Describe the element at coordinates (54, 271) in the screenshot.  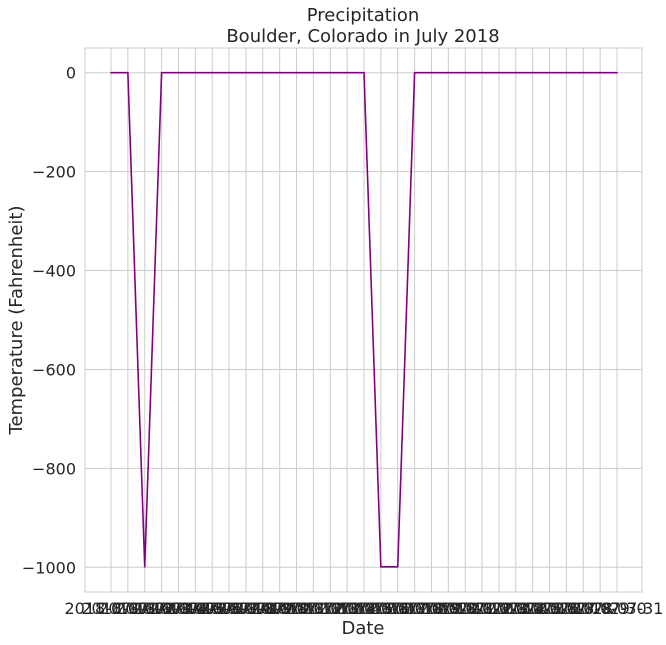
I see `y-tick-label: −400` at that location.